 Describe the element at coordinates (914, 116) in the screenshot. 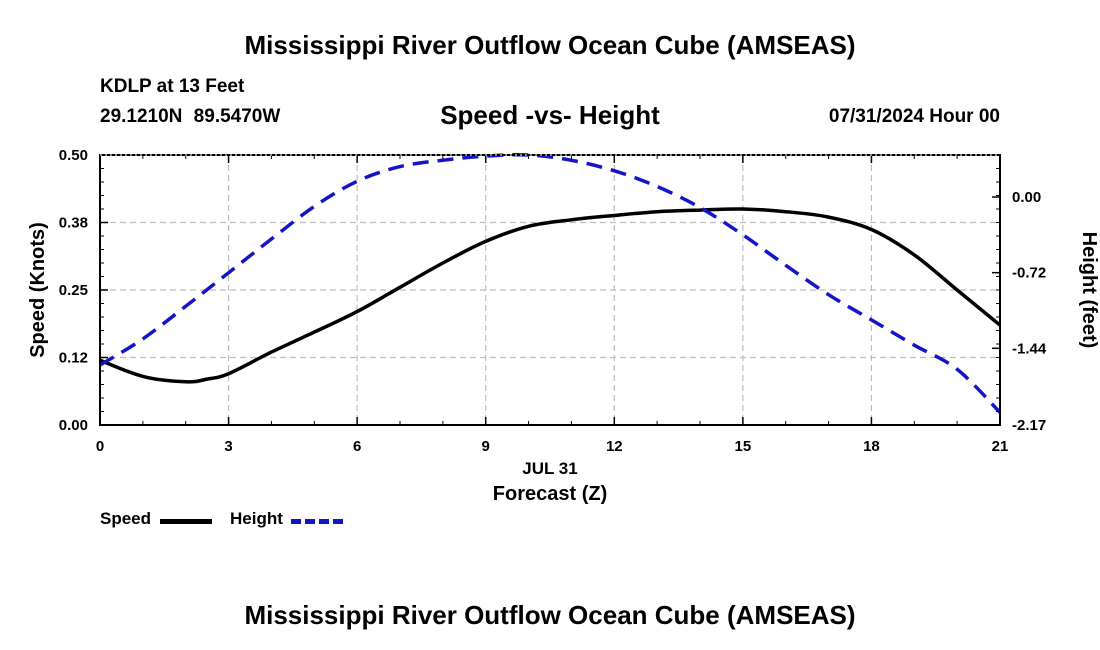

I see `forecast-datetime: 07/31/2024 Hour 00` at that location.